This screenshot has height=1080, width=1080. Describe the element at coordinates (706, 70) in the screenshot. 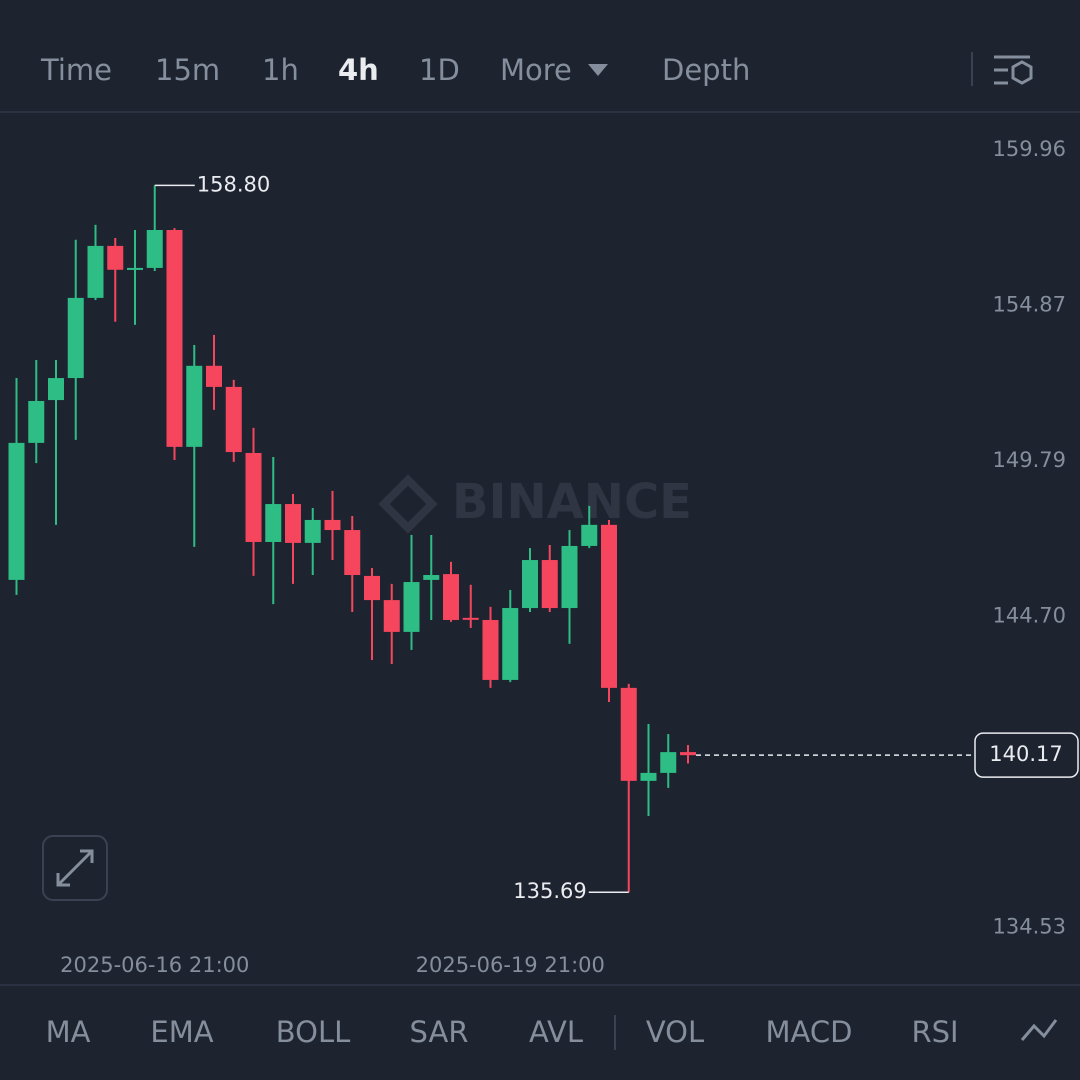

I see `tab: Depth` at that location.